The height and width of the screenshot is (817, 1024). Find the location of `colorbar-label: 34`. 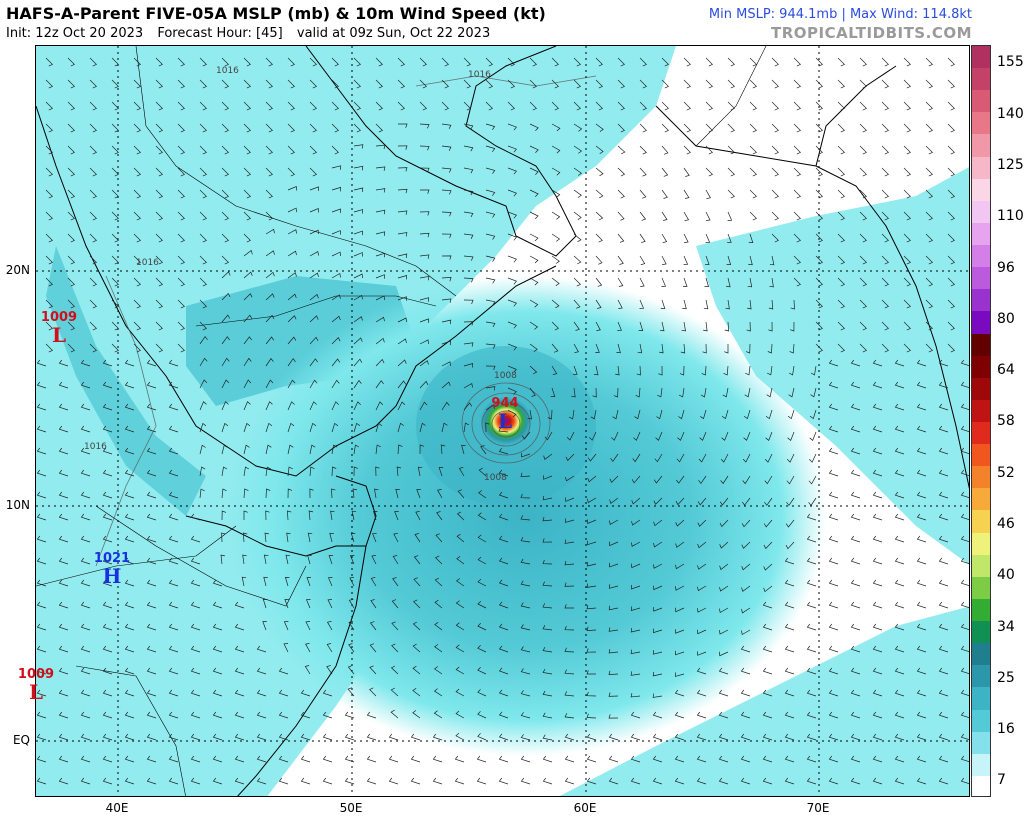

colorbar-label: 34 is located at coordinates (1006, 627).